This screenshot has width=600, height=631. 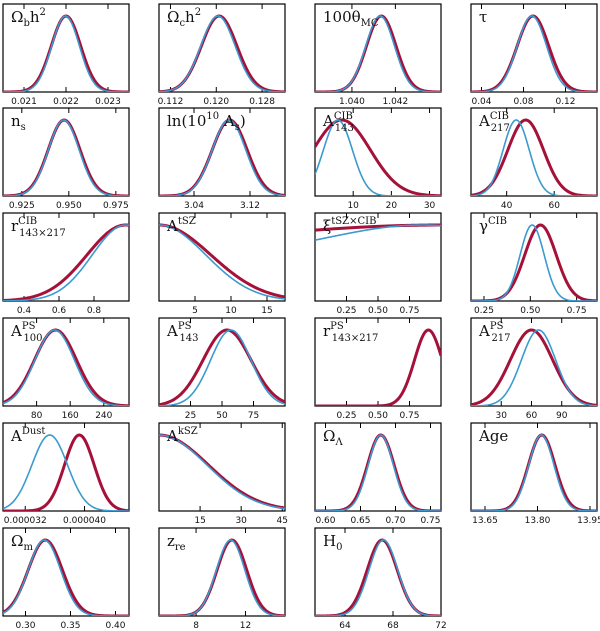 I want to click on panel-label-16: ADust, so click(x=27, y=435).